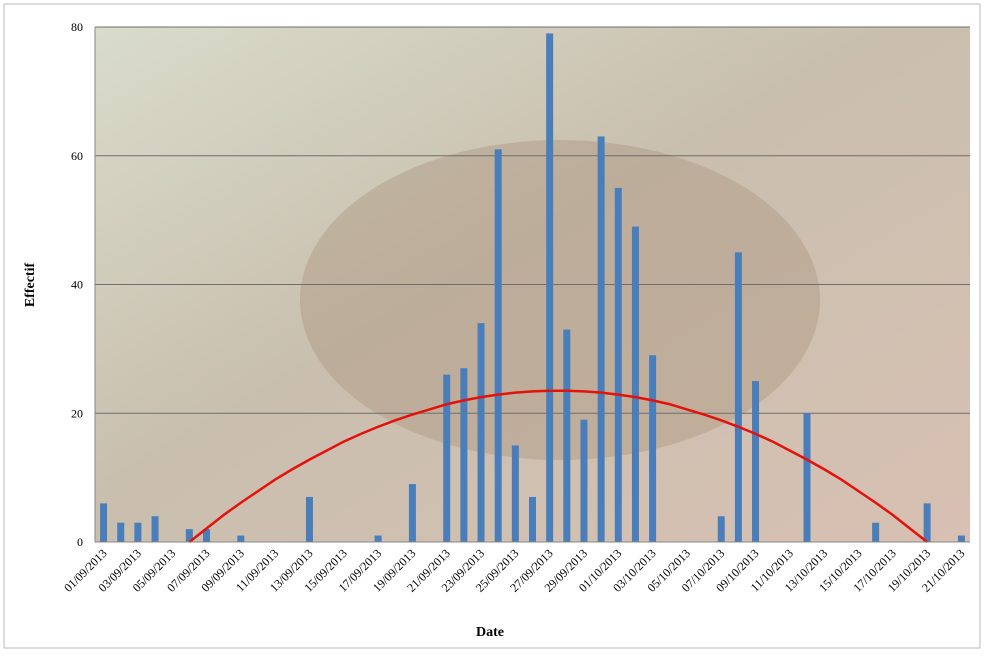 This screenshot has height=657, width=984. What do you see at coordinates (77, 27) in the screenshot?
I see `y-tick-label: 80` at bounding box center [77, 27].